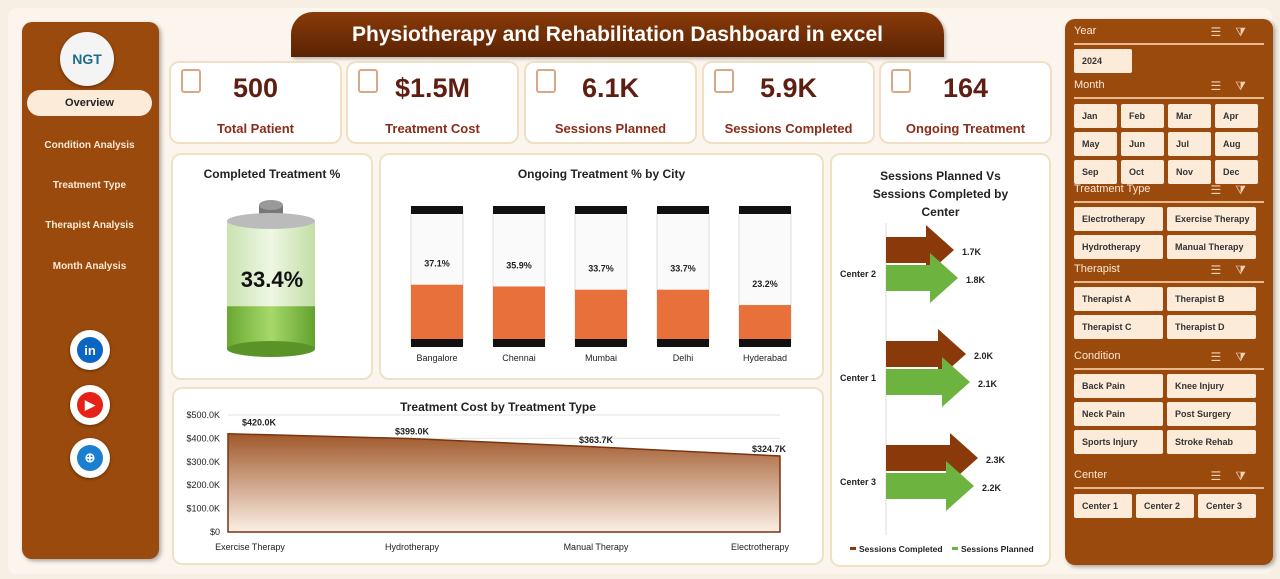 The height and width of the screenshot is (579, 1280). Describe the element at coordinates (90, 405) in the screenshot. I see `youtube-button: ▶` at that location.